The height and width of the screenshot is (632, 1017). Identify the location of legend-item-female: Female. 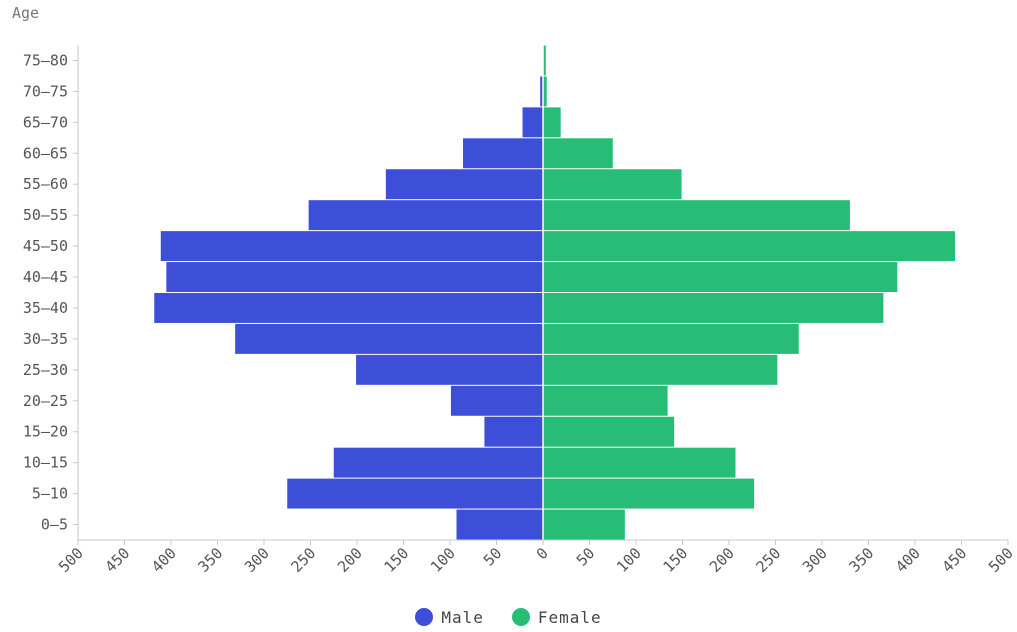
(556, 617).